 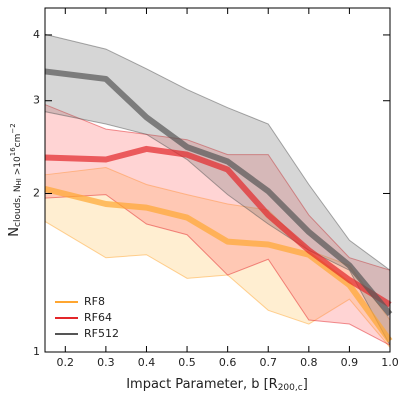 What do you see at coordinates (19, 181) in the screenshot?
I see `y-label-subsub: HI` at bounding box center [19, 181].